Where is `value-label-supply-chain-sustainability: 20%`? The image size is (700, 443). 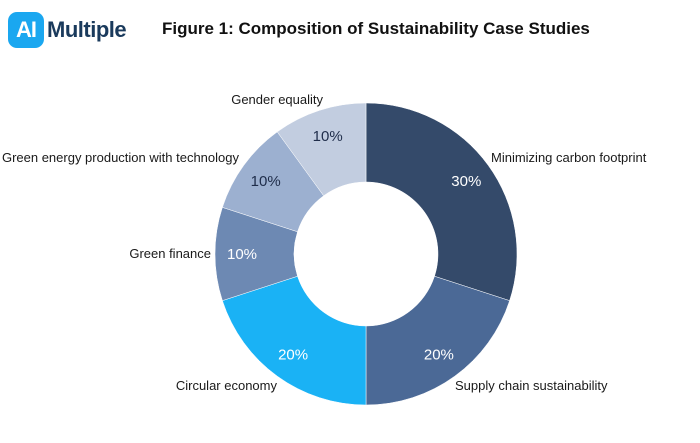 value-label-supply-chain-sustainability: 20% is located at coordinates (439, 354).